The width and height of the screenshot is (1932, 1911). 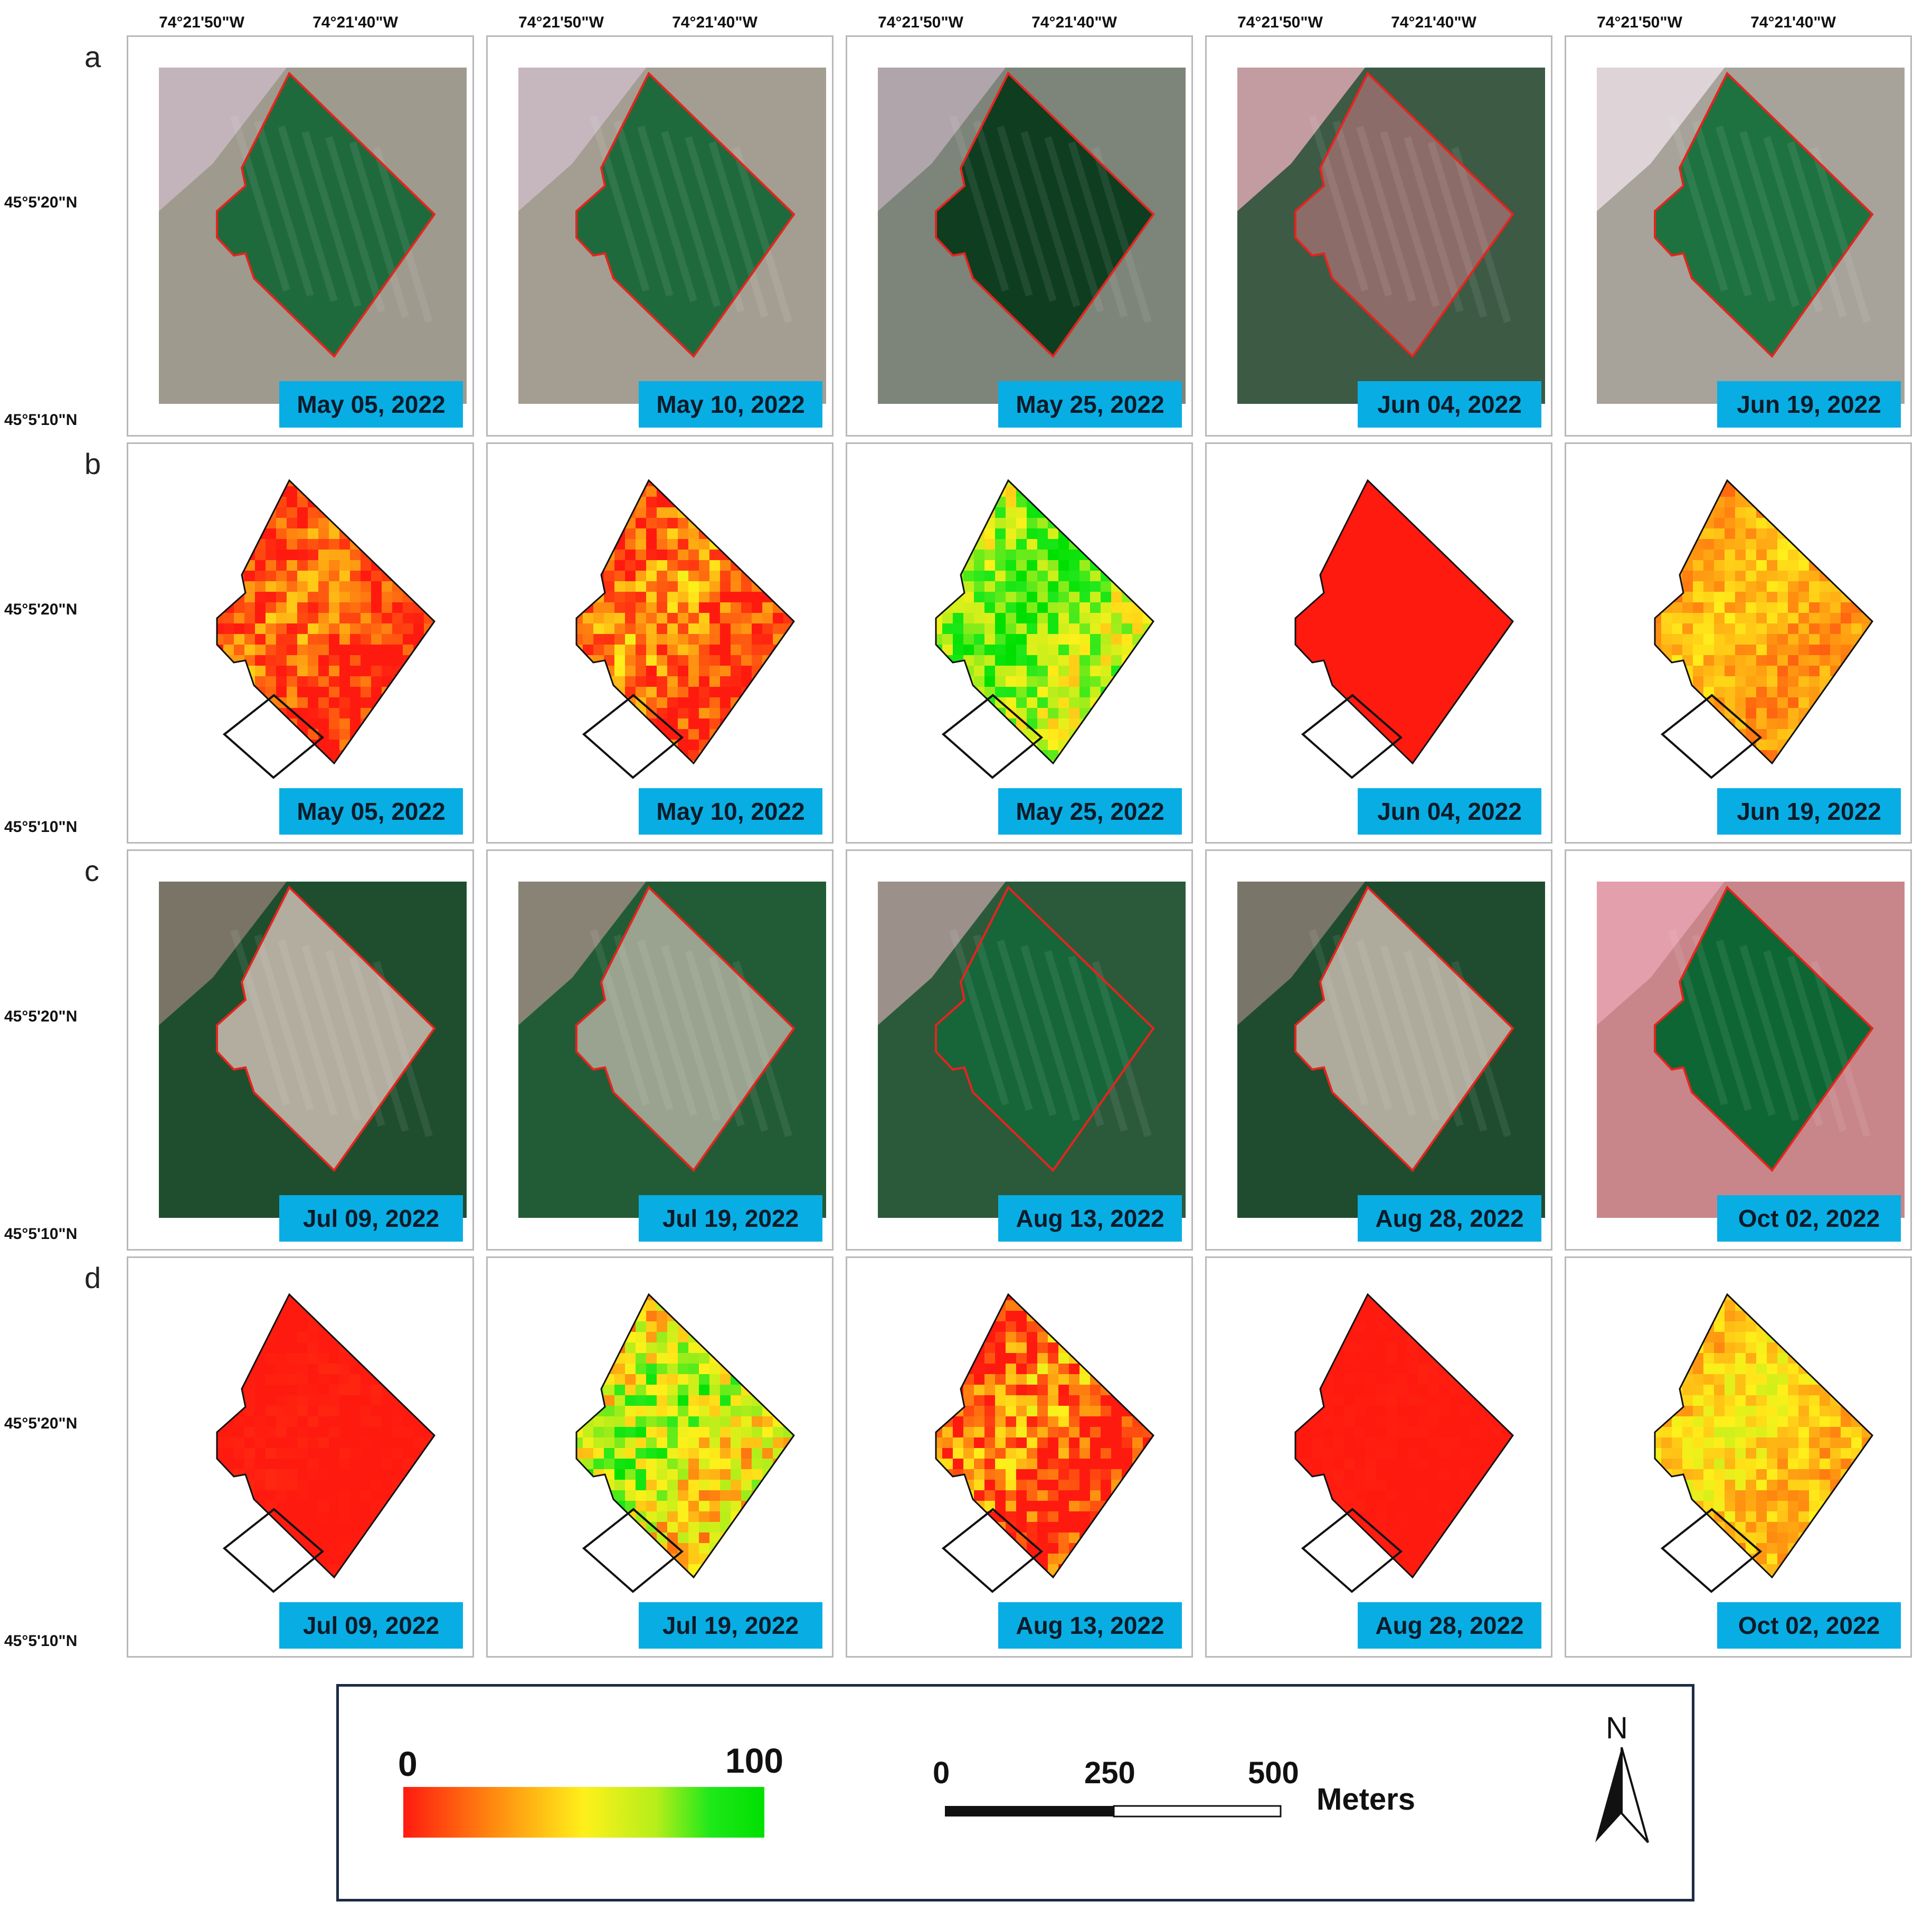 I want to click on field-boundary, so click(x=1764, y=214).